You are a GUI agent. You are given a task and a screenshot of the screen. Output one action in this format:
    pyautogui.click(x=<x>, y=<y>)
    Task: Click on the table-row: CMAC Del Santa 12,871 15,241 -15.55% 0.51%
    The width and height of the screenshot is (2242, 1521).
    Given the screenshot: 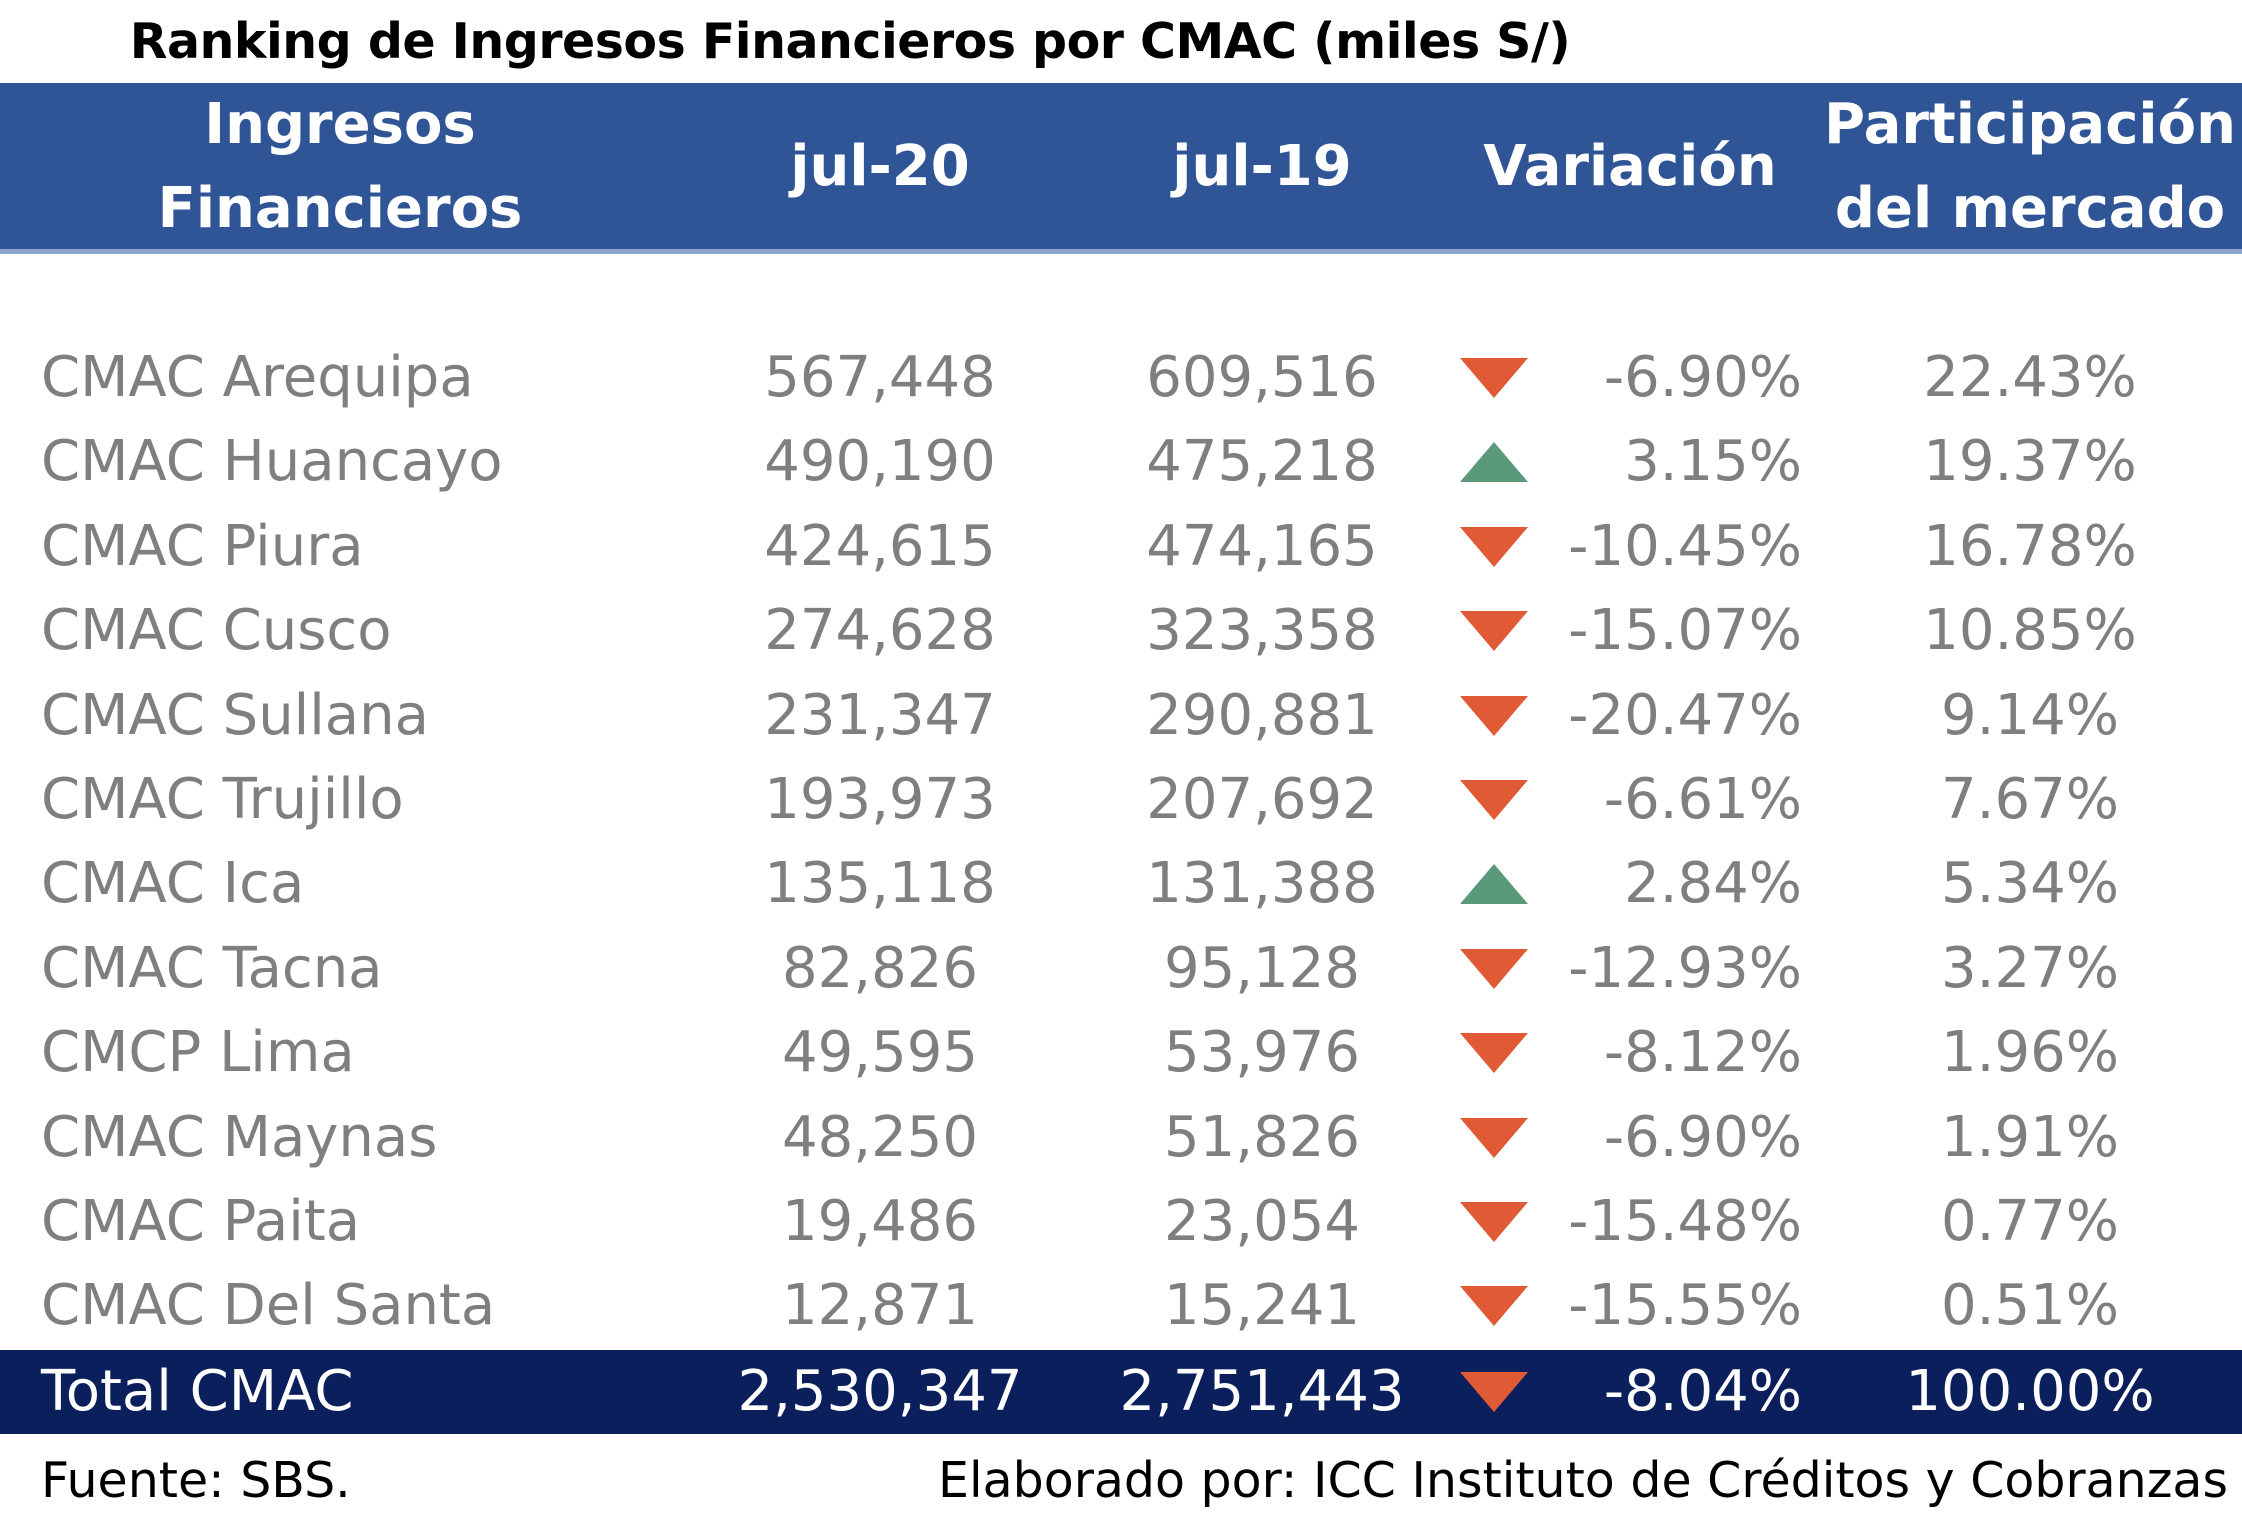 What is the action you would take?
    pyautogui.click(x=1121, y=1306)
    